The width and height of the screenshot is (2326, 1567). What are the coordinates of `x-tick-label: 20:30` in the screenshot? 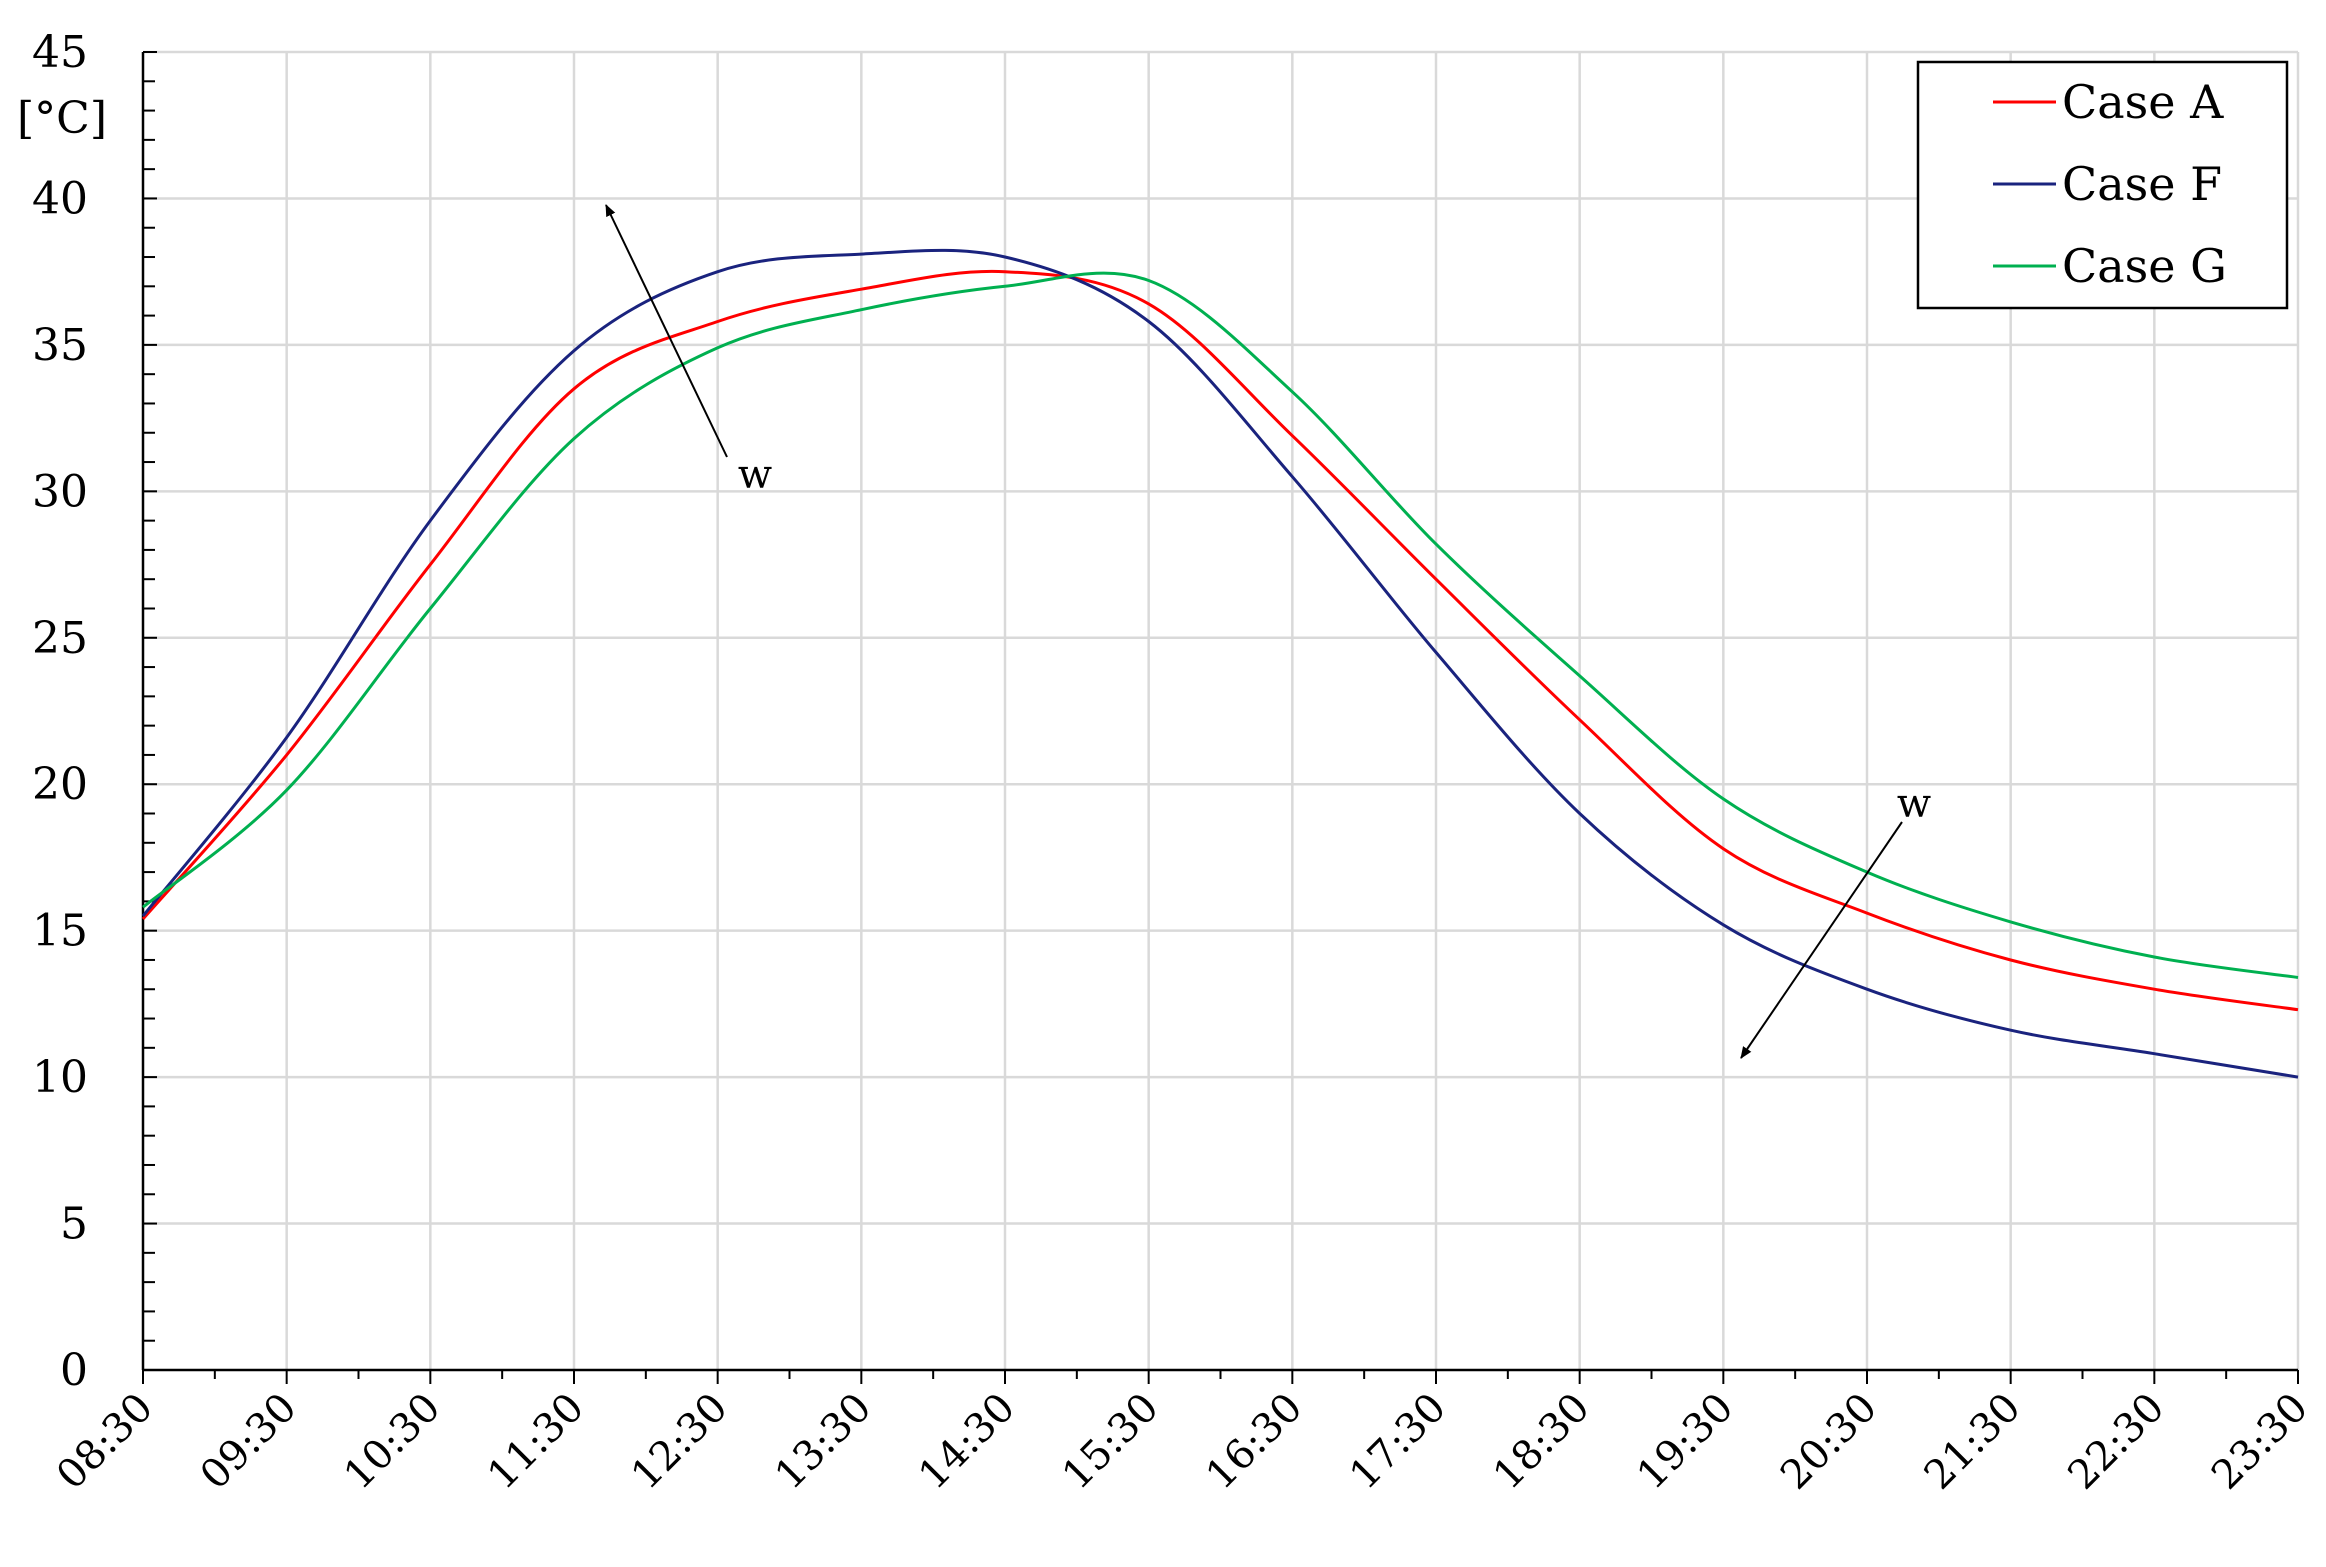 It's located at (1829, 1442).